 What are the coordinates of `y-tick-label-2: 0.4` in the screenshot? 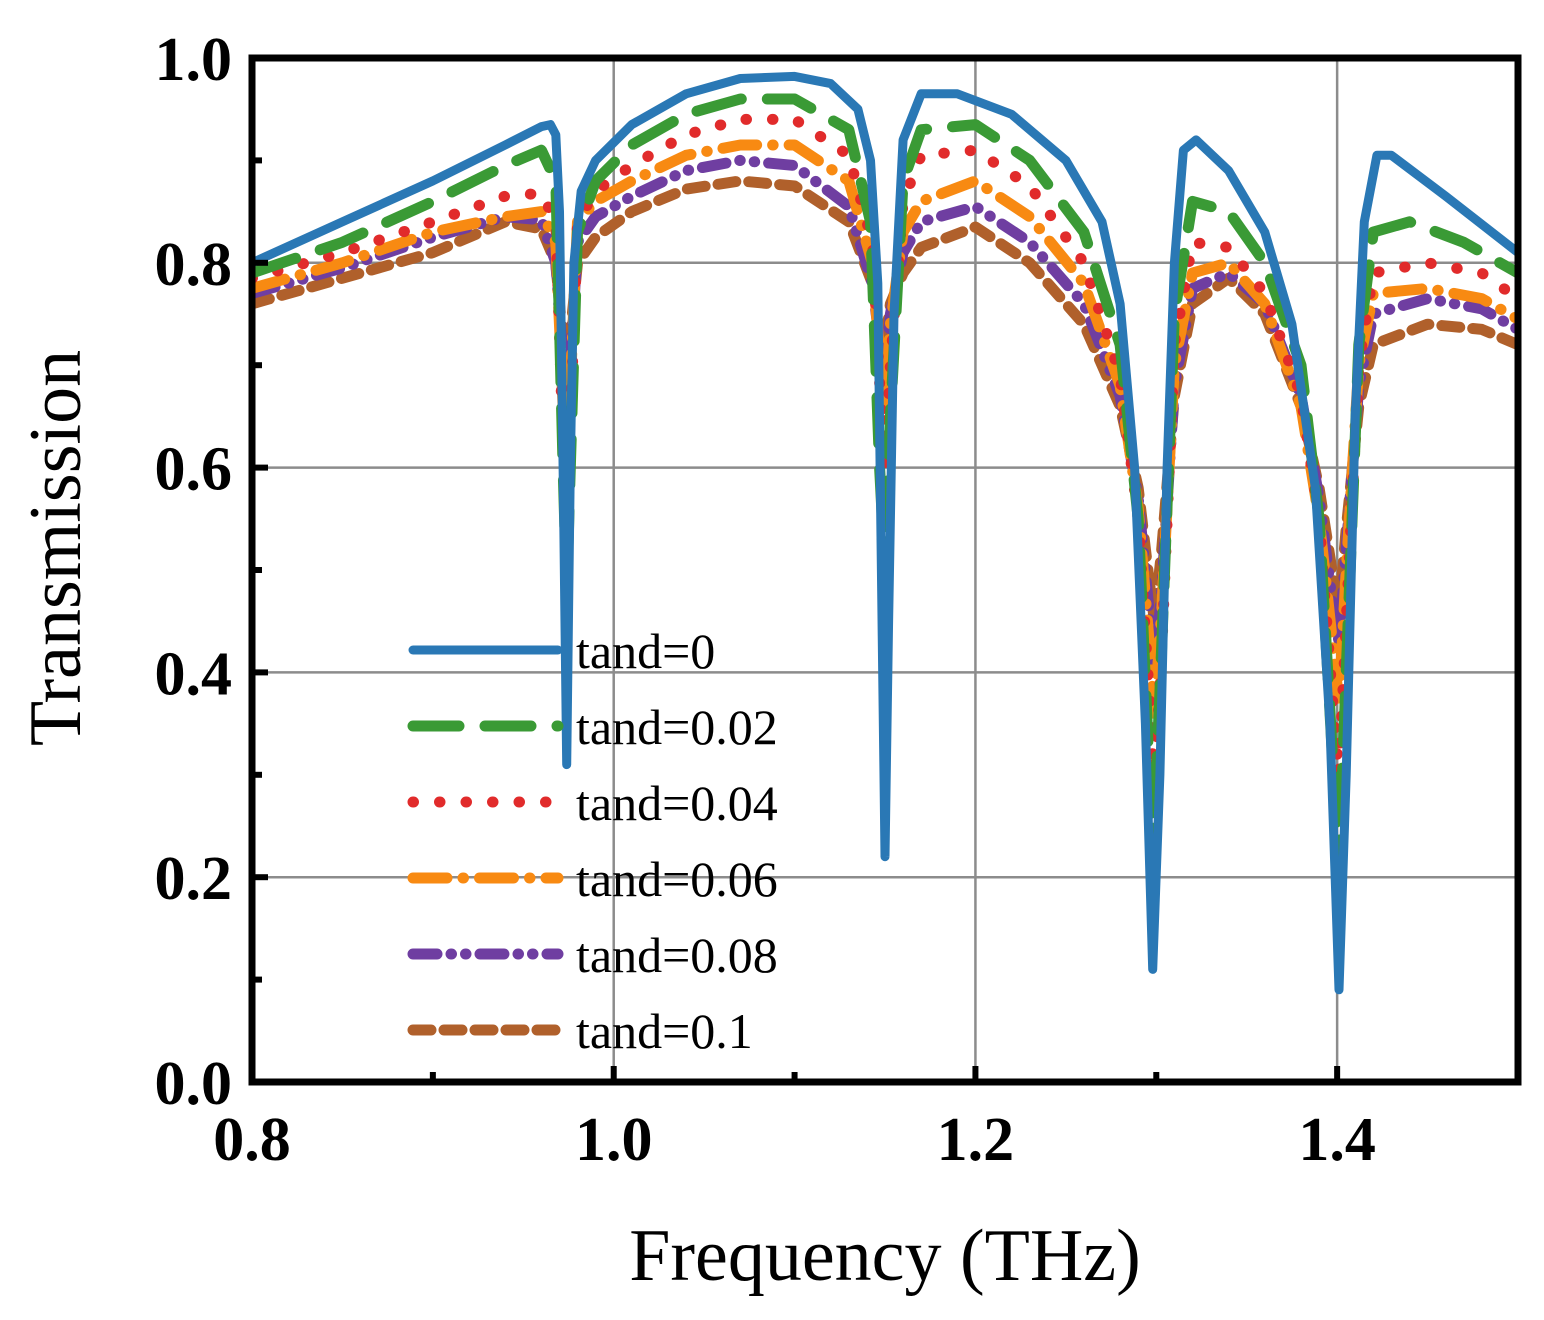 It's located at (194, 674).